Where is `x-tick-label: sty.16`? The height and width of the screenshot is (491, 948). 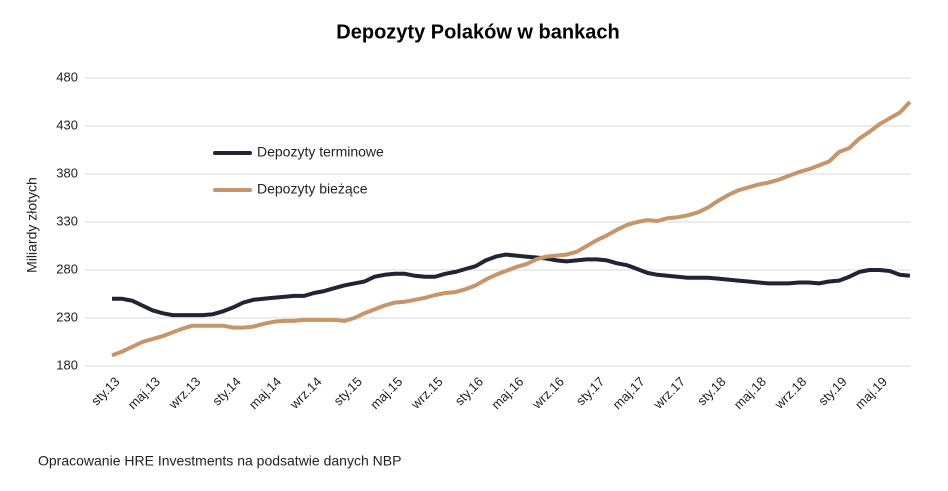 x-tick-label: sty.16 is located at coordinates (469, 391).